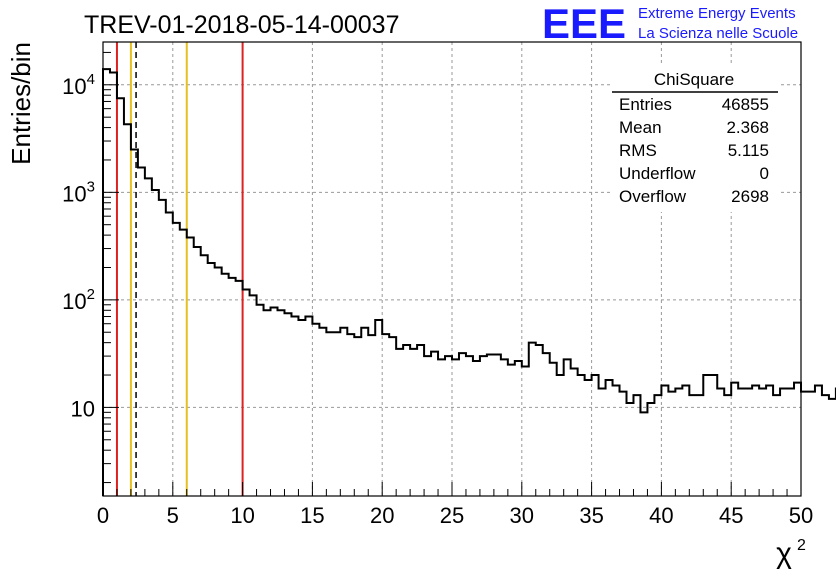 Image resolution: width=836 pixels, height=572 pixels. Describe the element at coordinates (750, 196) in the screenshot. I see `stats-row-value: 2698` at that location.